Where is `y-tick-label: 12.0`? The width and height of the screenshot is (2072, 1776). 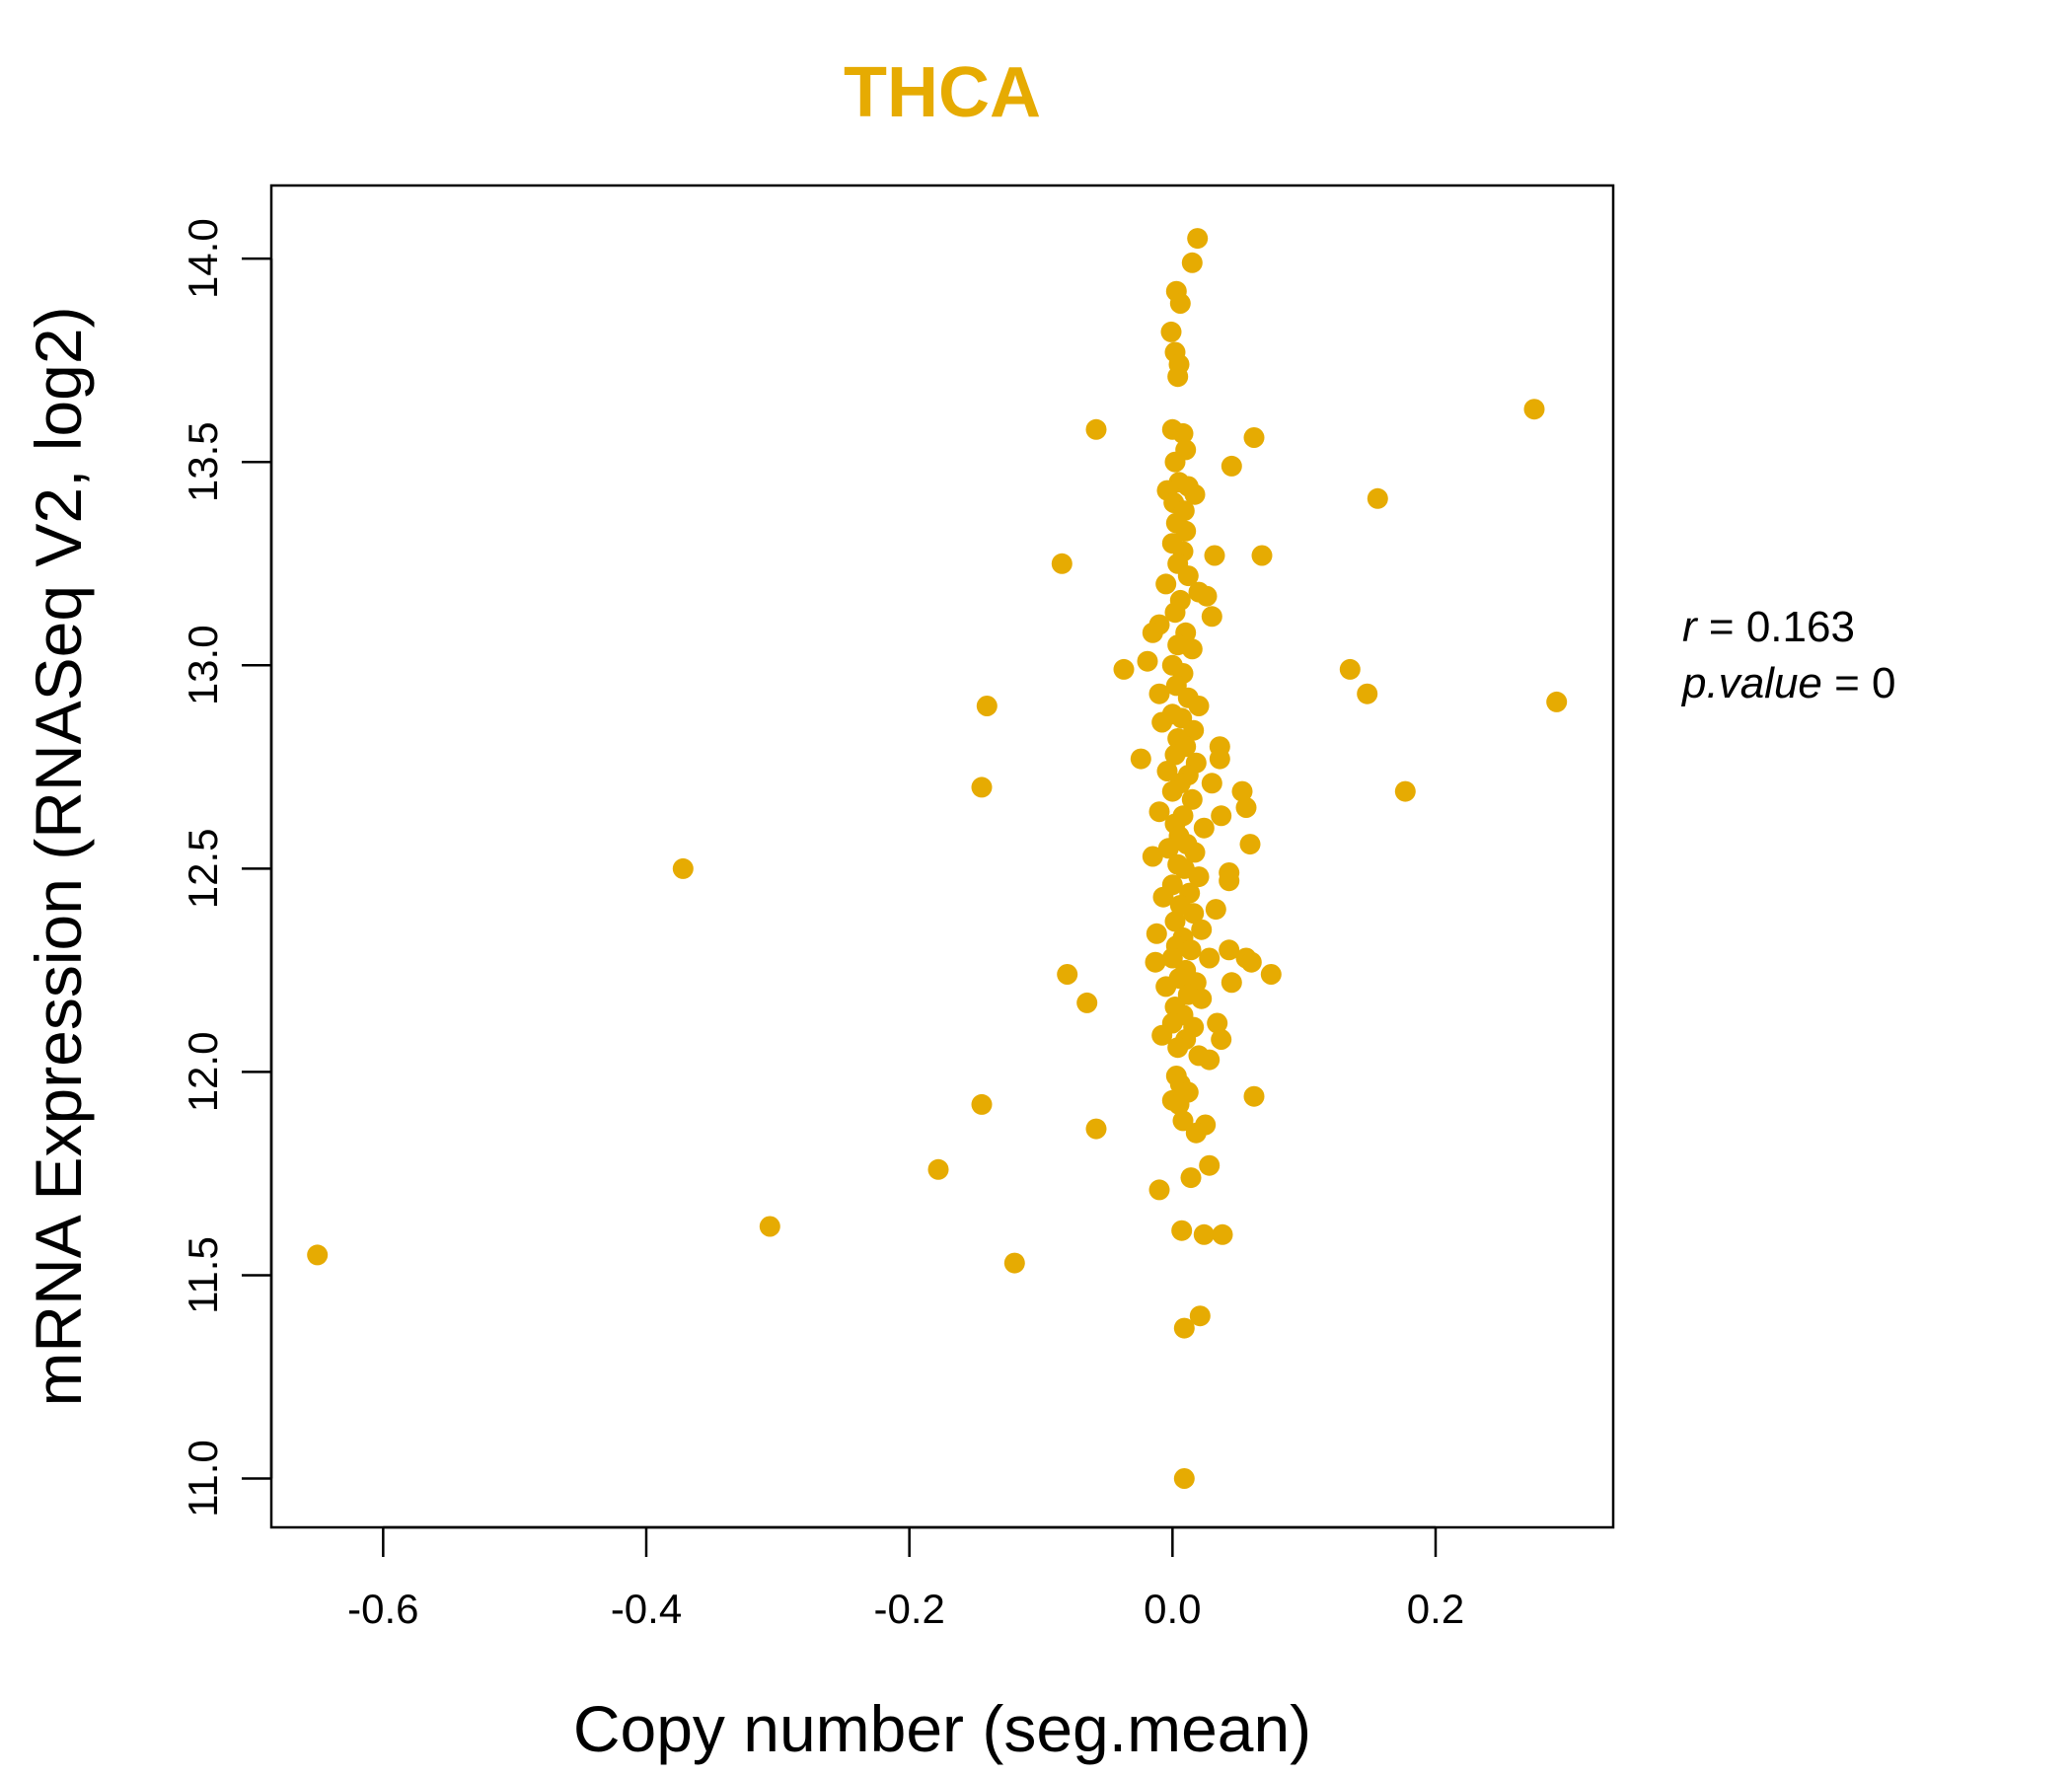
y-tick-label: 12.0 is located at coordinates (203, 1073).